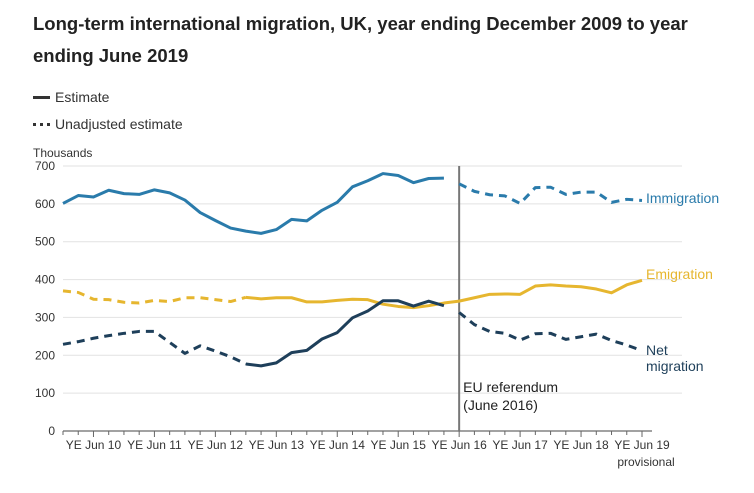  What do you see at coordinates (45, 204) in the screenshot?
I see `y-tick-label: 600` at bounding box center [45, 204].